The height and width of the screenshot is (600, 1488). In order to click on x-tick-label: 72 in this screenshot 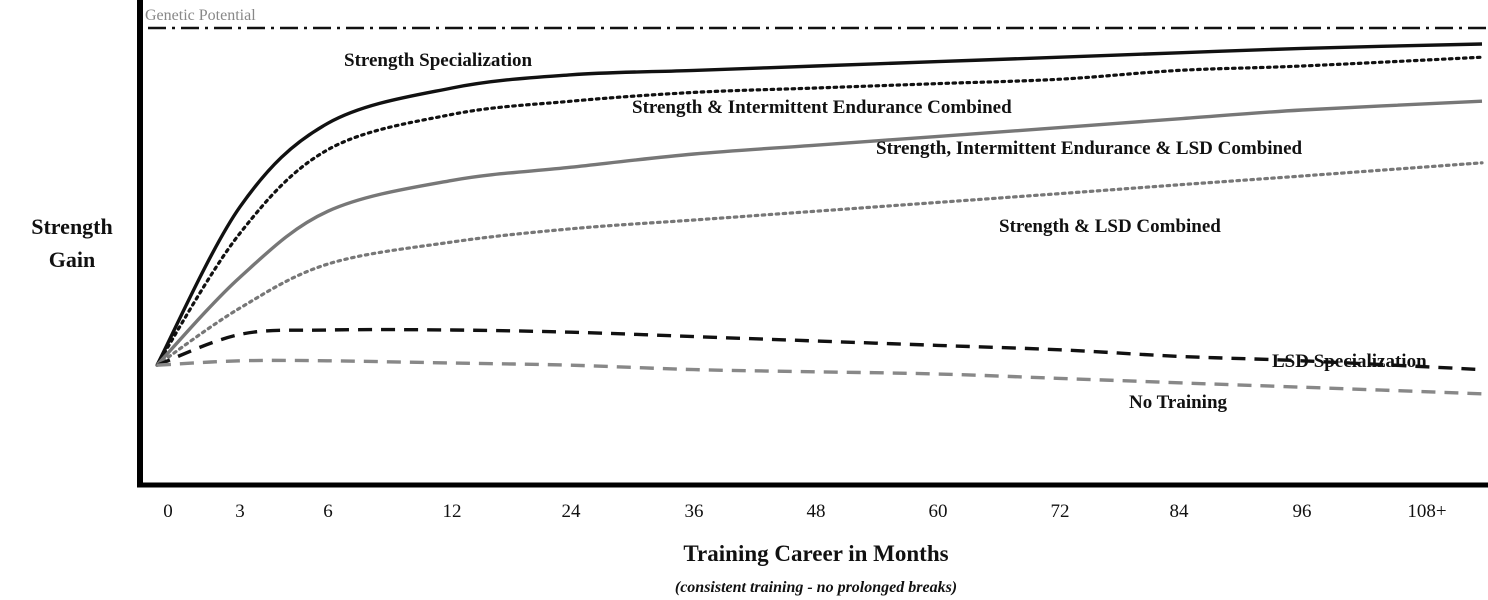, I will do `click(1060, 511)`.